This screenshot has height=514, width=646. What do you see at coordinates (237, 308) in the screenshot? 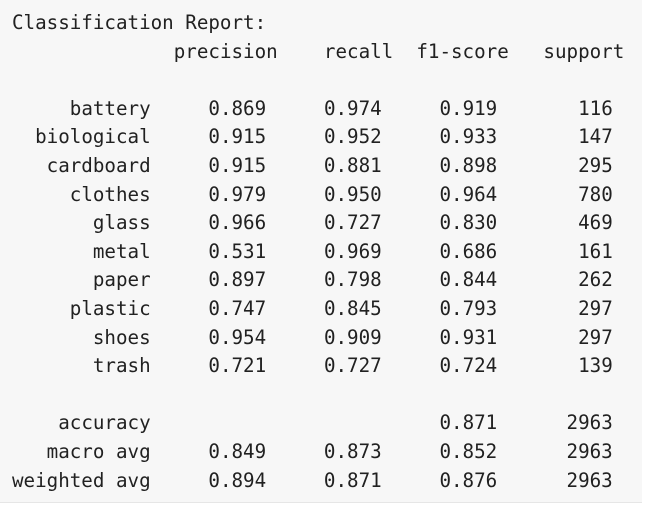
I see `row-precision: 0.747` at bounding box center [237, 308].